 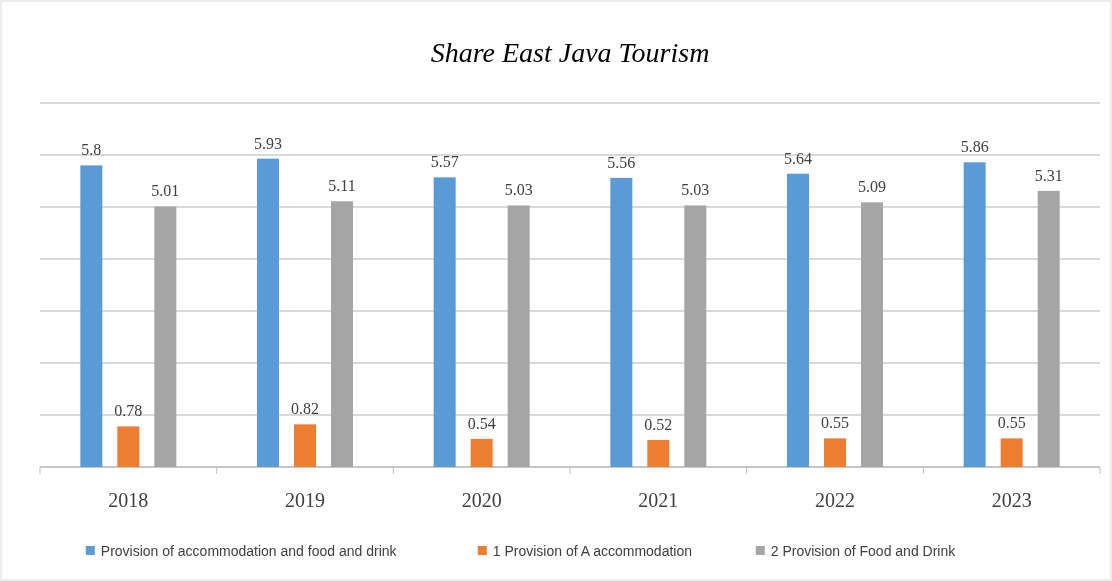 I want to click on data-label: 5.09, so click(x=872, y=187).